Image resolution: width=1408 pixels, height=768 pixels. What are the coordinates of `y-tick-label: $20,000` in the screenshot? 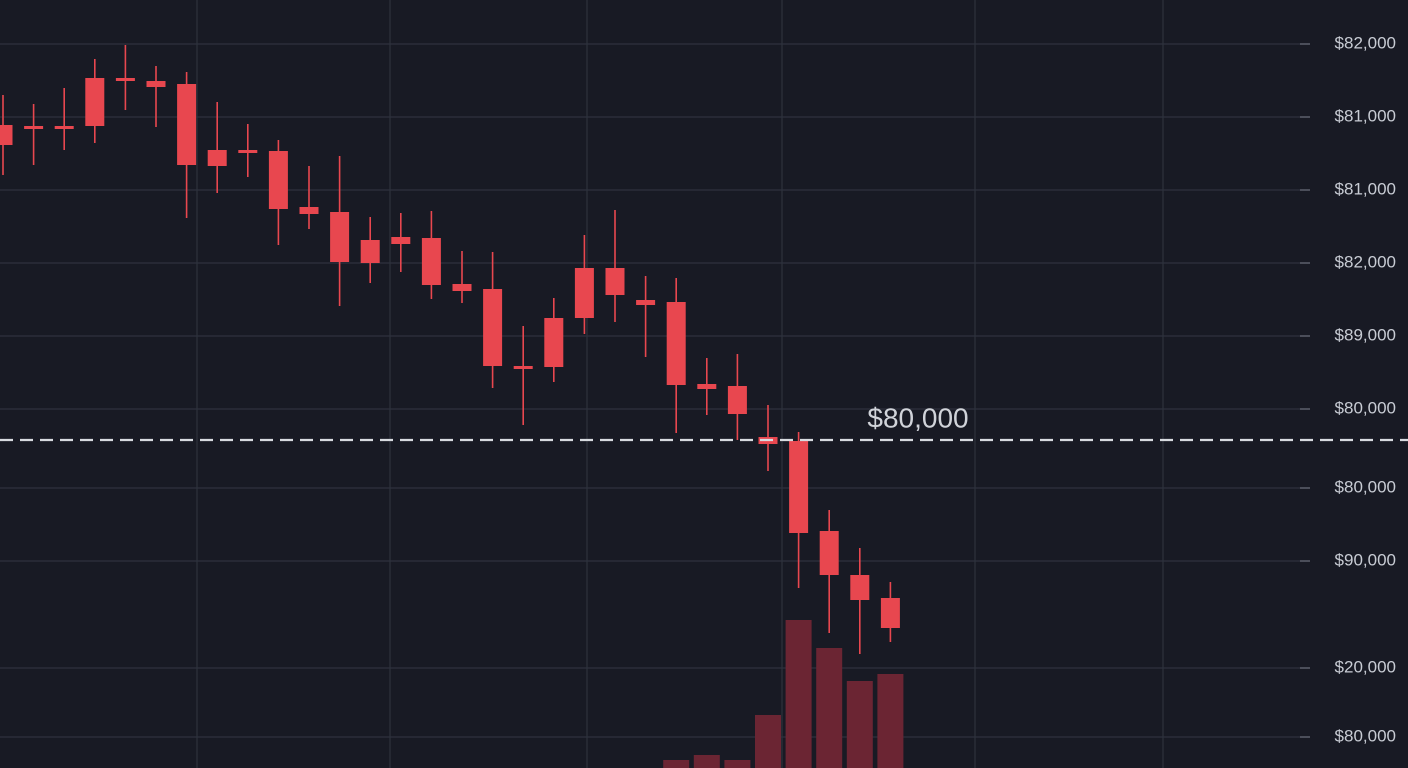 It's located at (1365, 666).